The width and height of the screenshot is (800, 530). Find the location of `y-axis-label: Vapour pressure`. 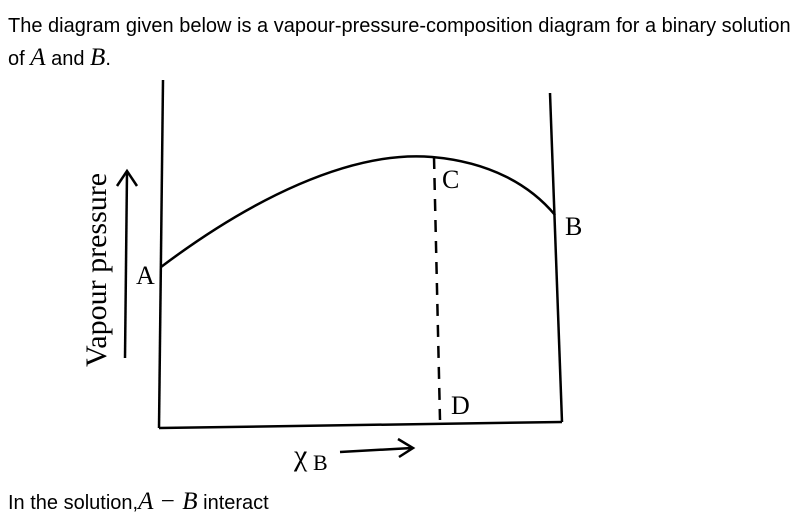

y-axis-label: Vapour pressure is located at coordinates (96, 270).